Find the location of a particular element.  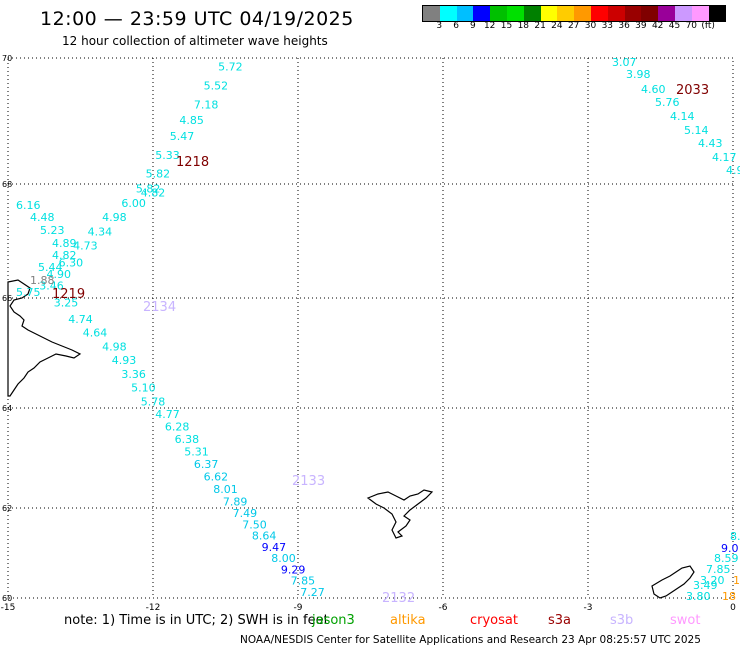

wave-height-point: 8.00 is located at coordinates (283, 558).